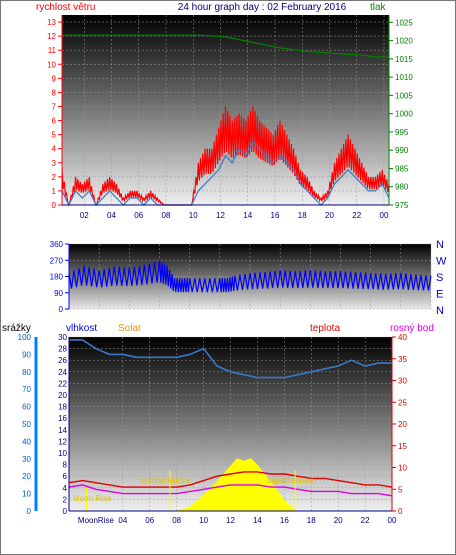 Image resolution: width=456 pixels, height=555 pixels. What do you see at coordinates (402, 337) in the screenshot?
I see `tick-label-temperature: 40` at bounding box center [402, 337].